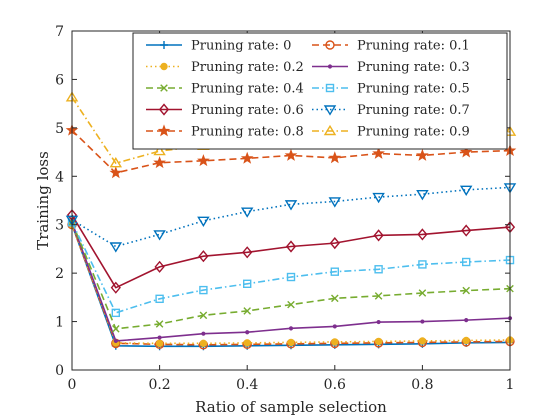  What do you see at coordinates (335, 385) in the screenshot?
I see `x-tick-label-3: 0.6` at bounding box center [335, 385].